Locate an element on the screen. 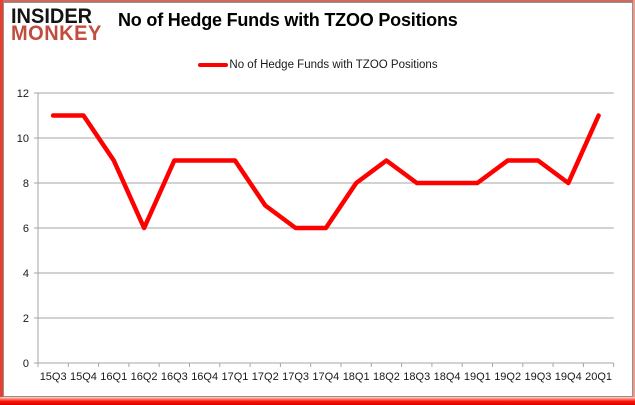 This screenshot has width=635, height=405. page-title: No of Hedge Funds with TZOO Positions is located at coordinates (288, 20).